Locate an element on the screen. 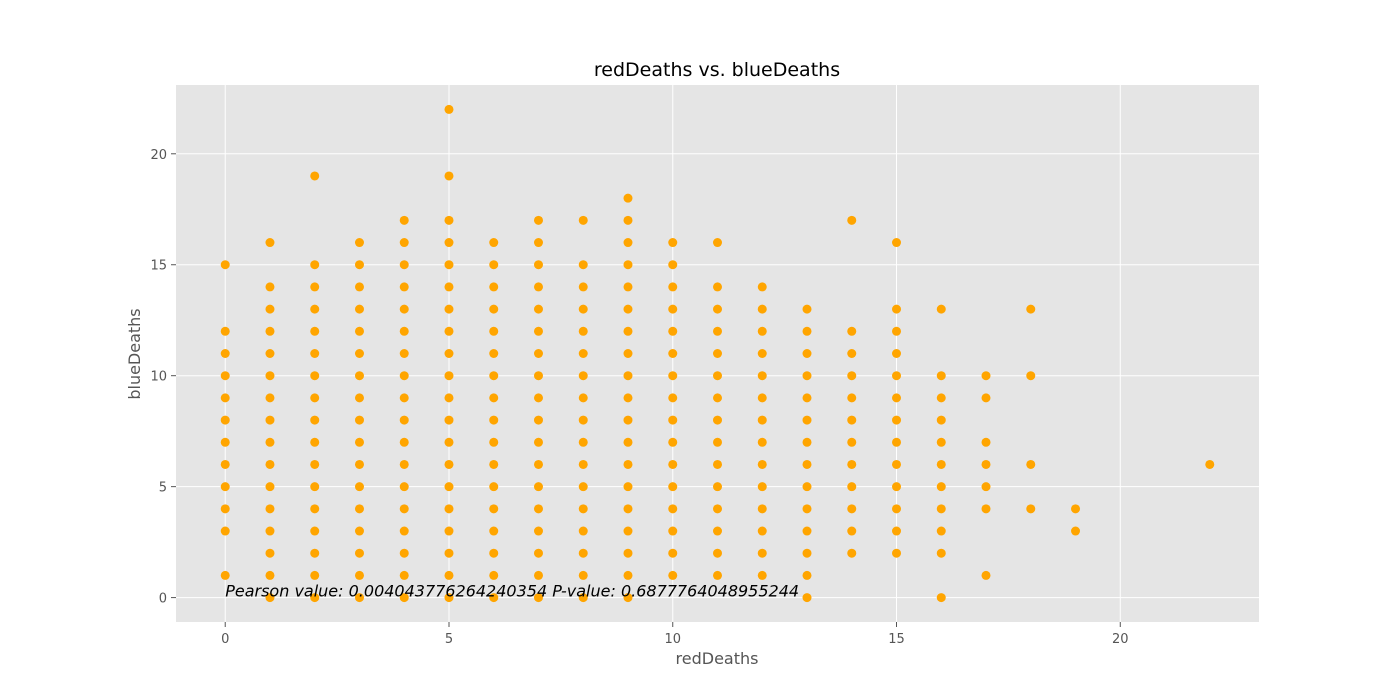 This screenshot has height=700, width=1400. y-tick-label: 0 is located at coordinates (163, 599).